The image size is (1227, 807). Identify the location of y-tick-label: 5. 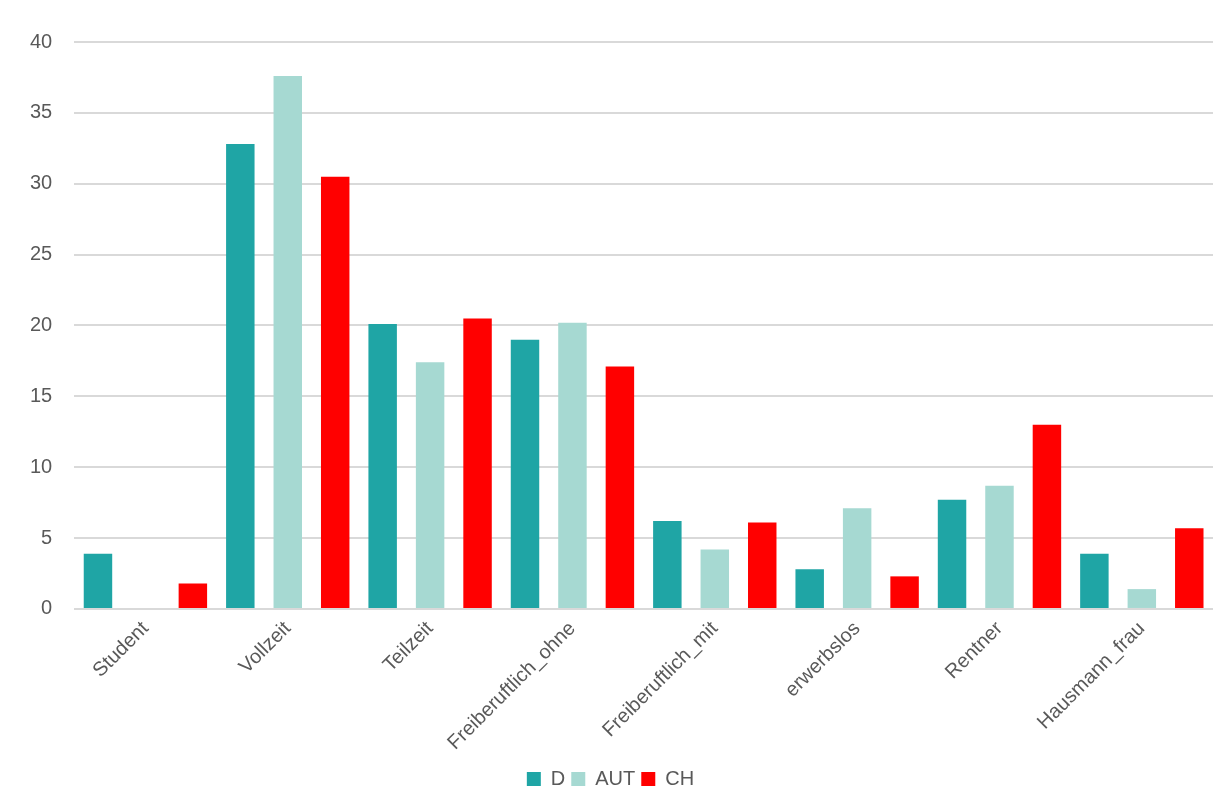
(47, 536).